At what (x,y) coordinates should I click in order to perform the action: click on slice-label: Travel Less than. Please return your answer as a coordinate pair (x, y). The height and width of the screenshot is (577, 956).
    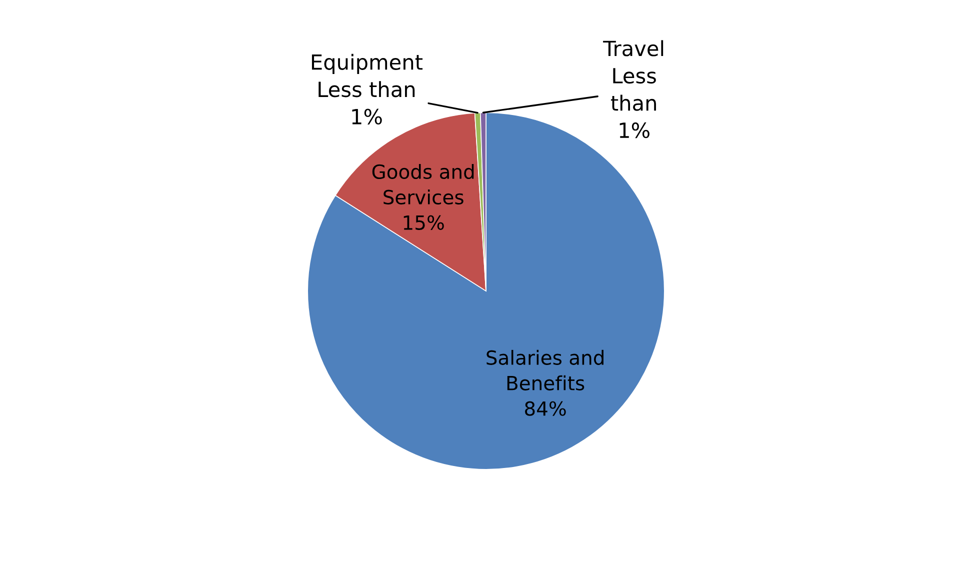
    Looking at the image, I should click on (633, 75).